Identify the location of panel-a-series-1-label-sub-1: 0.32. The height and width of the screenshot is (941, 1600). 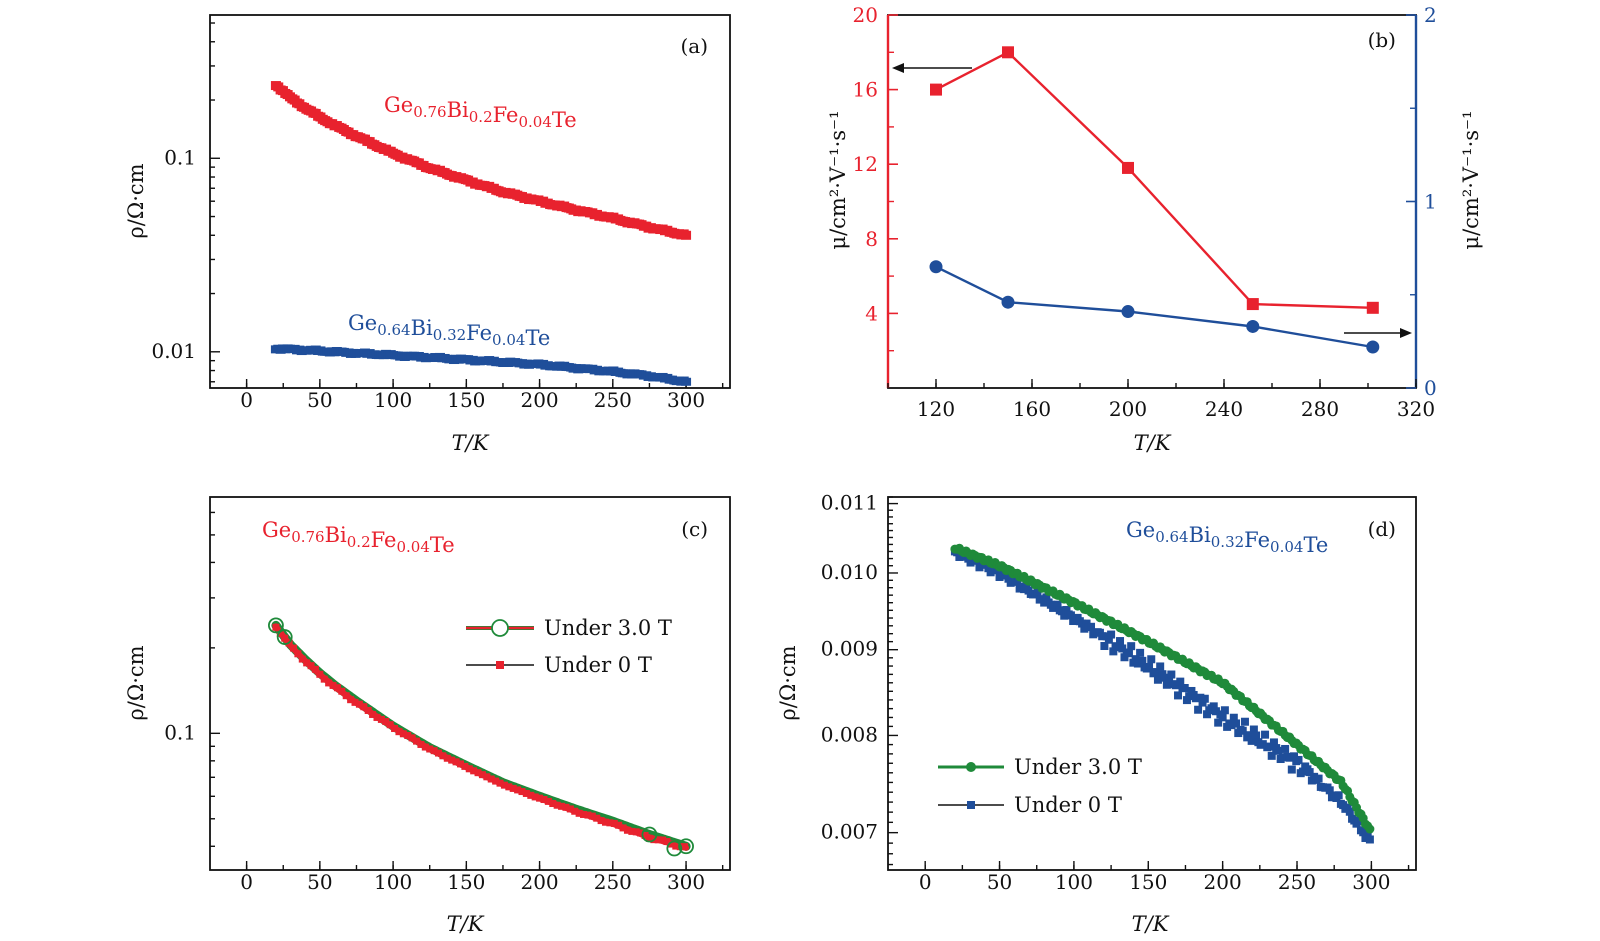
(449, 335).